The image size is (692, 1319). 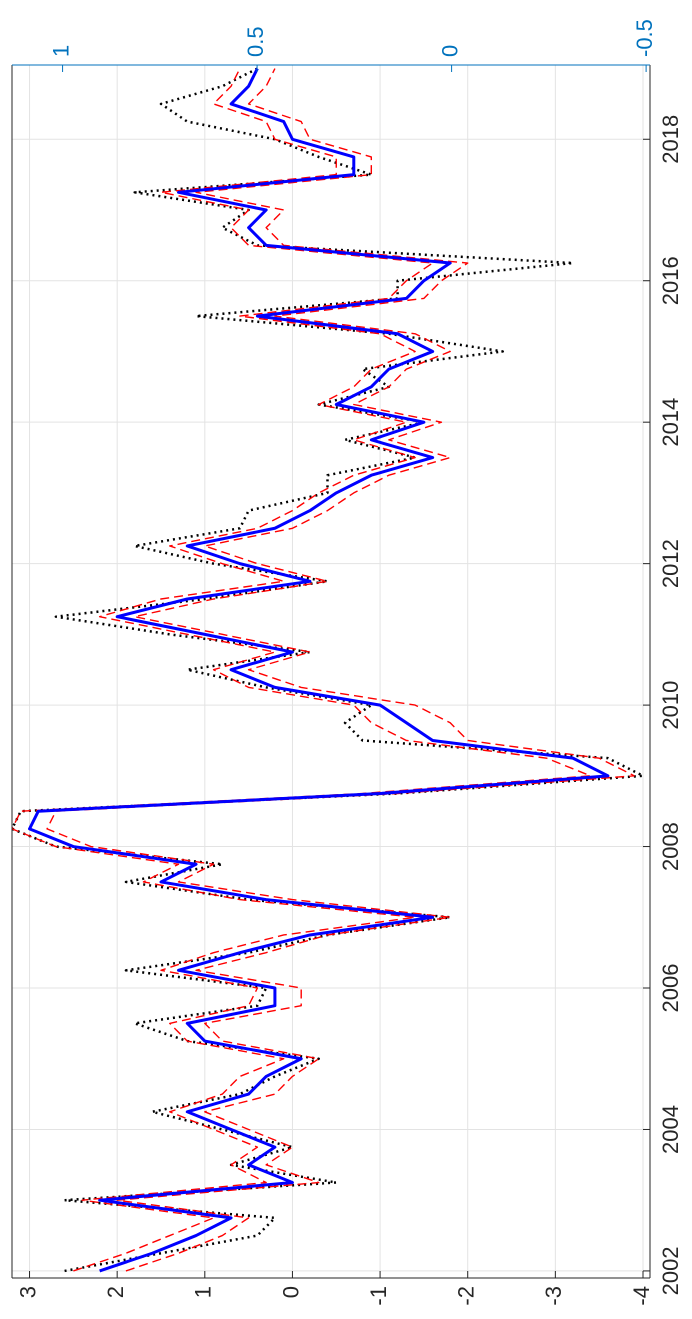 What do you see at coordinates (670, 1129) in the screenshot?
I see `x-tick-label: 2004` at bounding box center [670, 1129].